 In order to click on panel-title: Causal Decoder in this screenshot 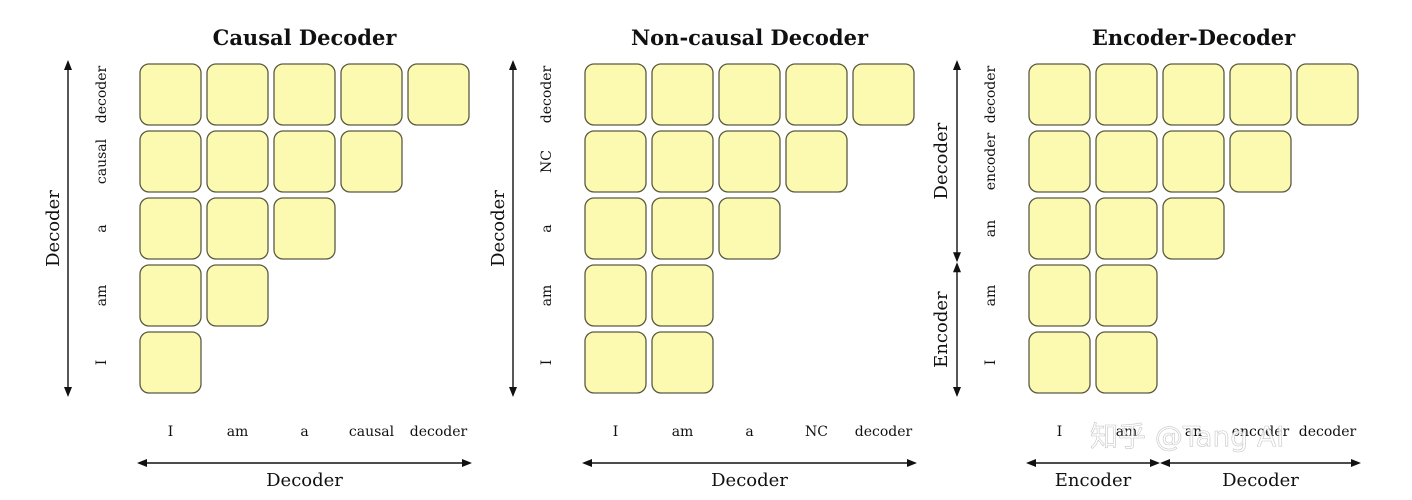, I will do `click(305, 37)`.